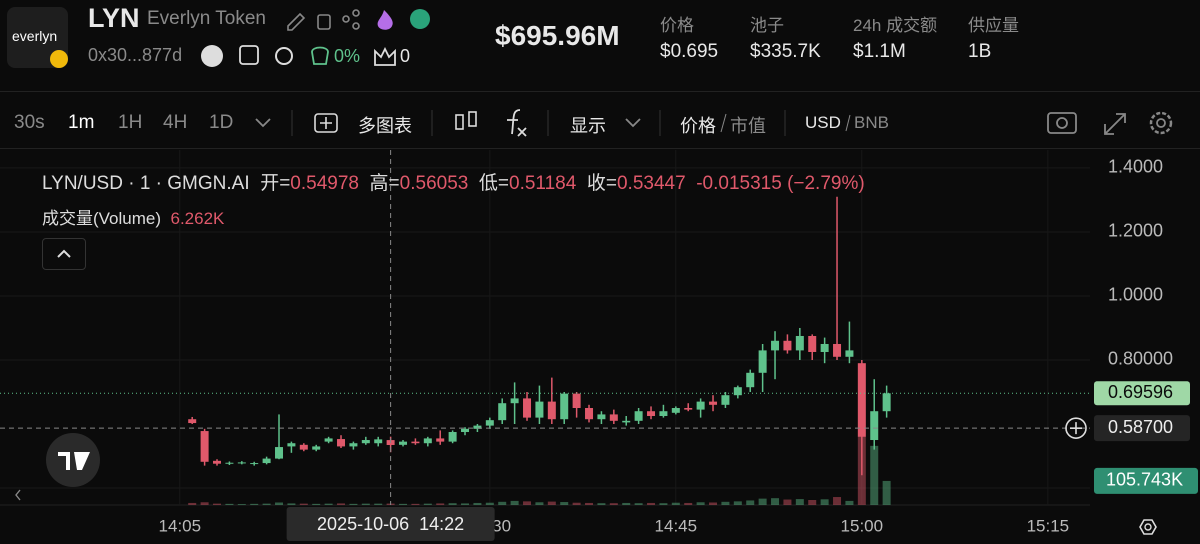 This screenshot has width=1200, height=544. I want to click on bnb-toggle: BNB, so click(871, 122).